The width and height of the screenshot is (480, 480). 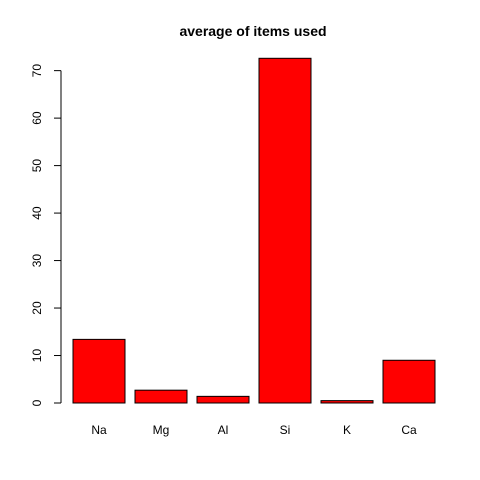 What do you see at coordinates (347, 430) in the screenshot?
I see `x-label-k: K` at bounding box center [347, 430].